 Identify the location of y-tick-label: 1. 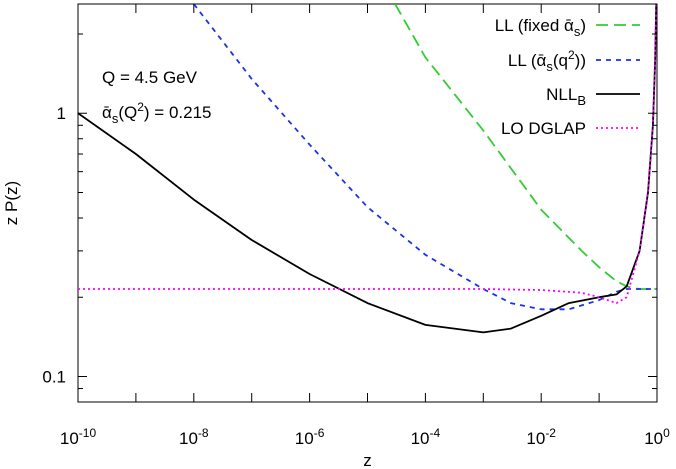
(61, 113).